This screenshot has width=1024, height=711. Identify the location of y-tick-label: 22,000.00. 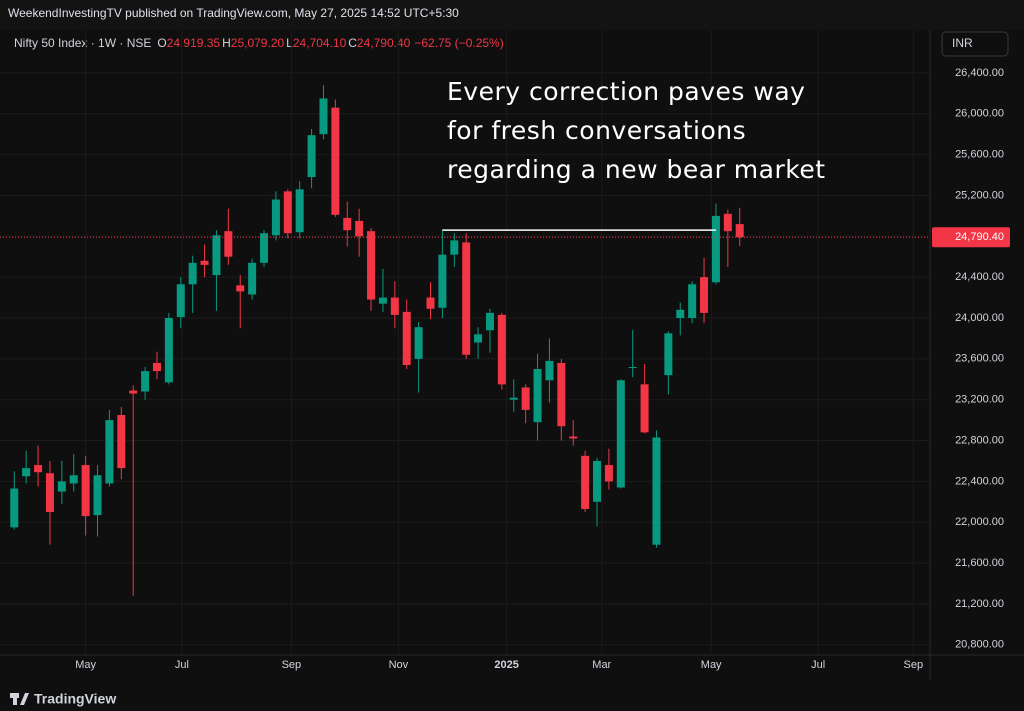
(979, 522).